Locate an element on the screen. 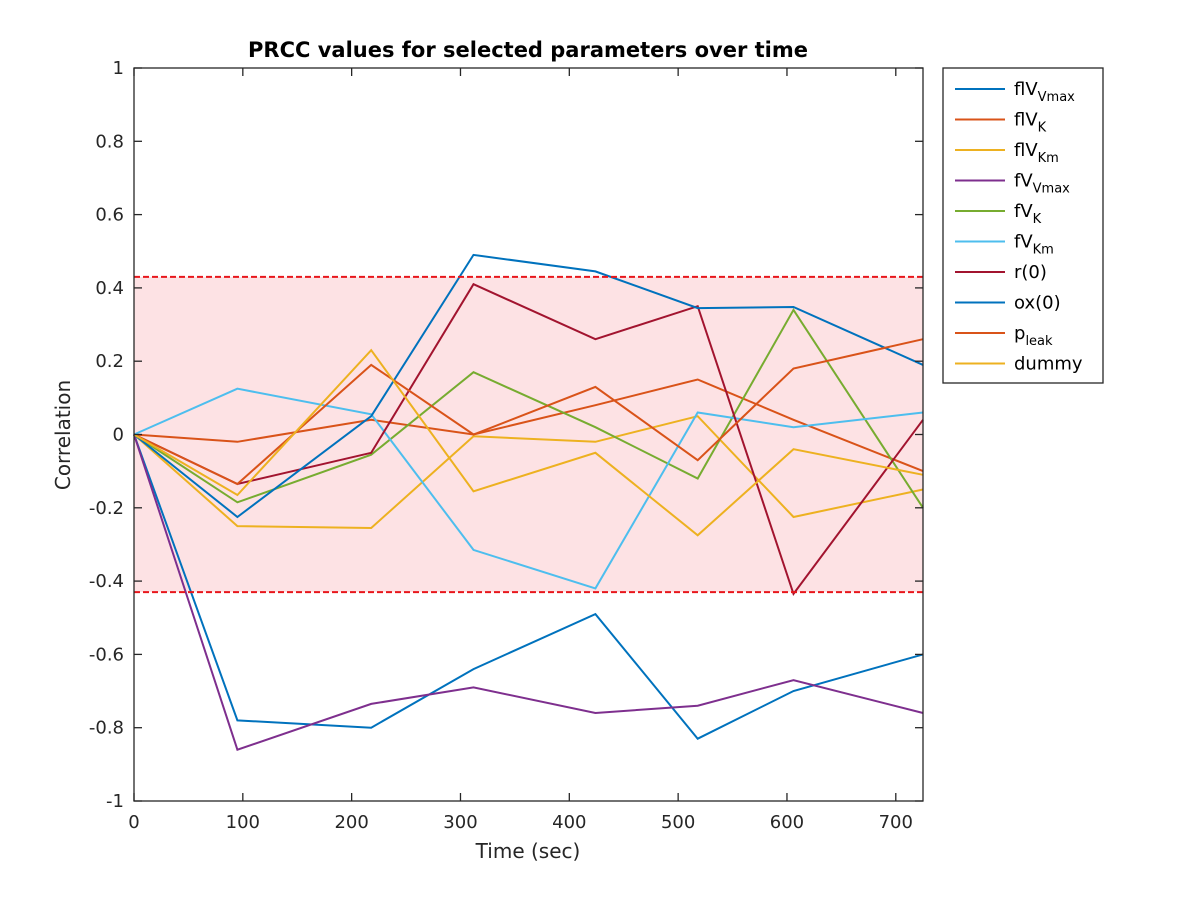  x-tick-label: 600 is located at coordinates (787, 822).